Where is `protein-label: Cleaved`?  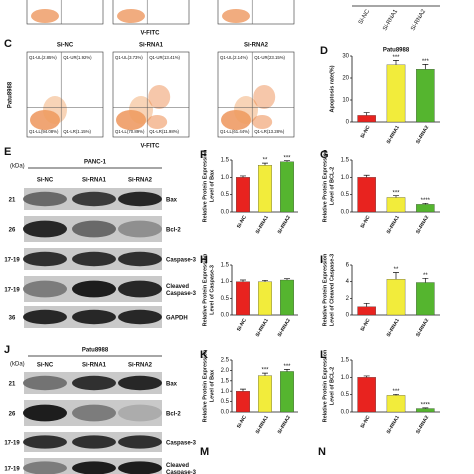 protein-label: Cleaved is located at coordinates (177, 287).